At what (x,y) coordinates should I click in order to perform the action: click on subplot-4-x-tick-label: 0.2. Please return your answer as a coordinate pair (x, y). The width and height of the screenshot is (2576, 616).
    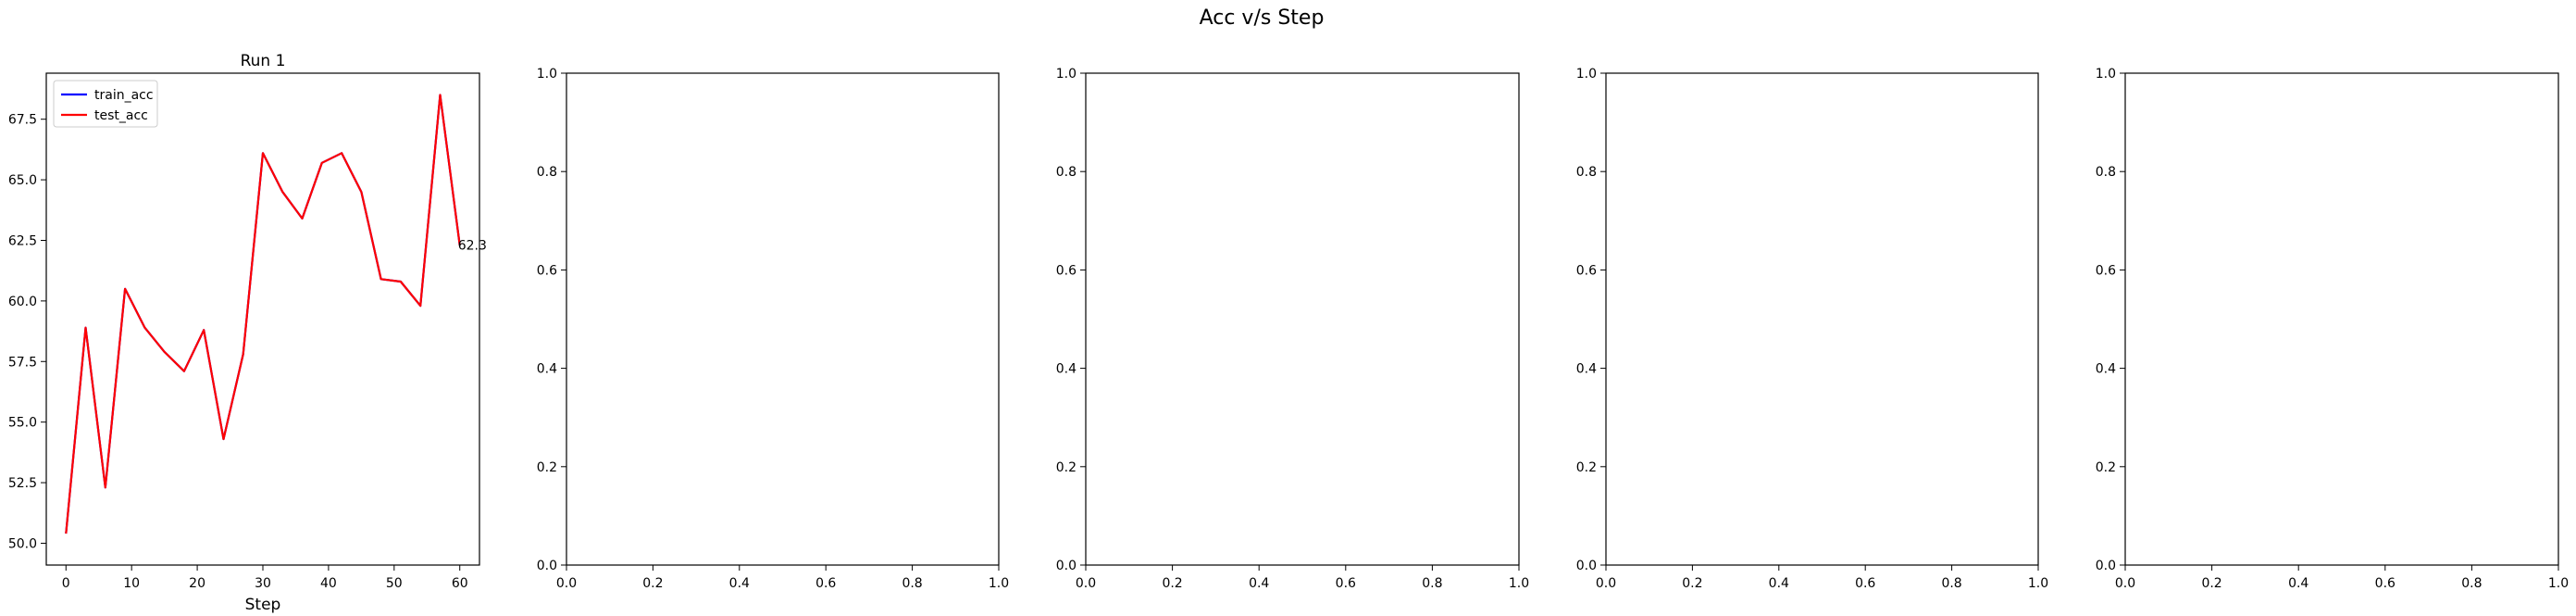
    Looking at the image, I should click on (1692, 583).